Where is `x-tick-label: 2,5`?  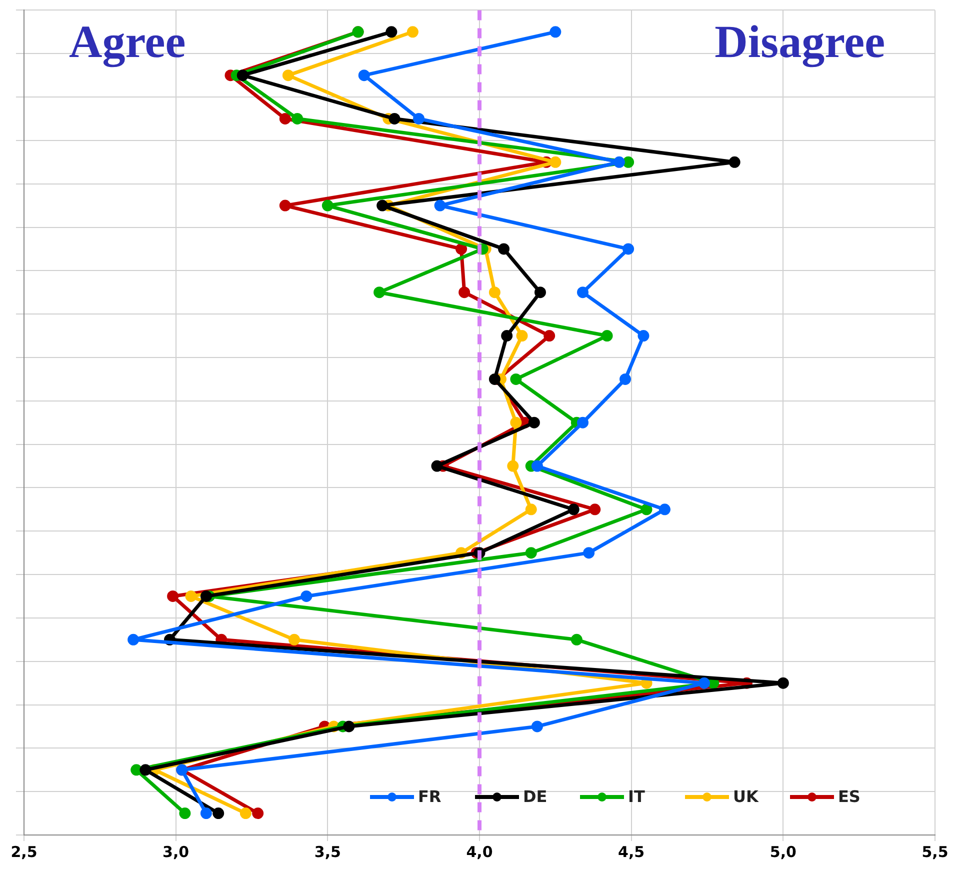 x-tick-label: 2,5 is located at coordinates (24, 851).